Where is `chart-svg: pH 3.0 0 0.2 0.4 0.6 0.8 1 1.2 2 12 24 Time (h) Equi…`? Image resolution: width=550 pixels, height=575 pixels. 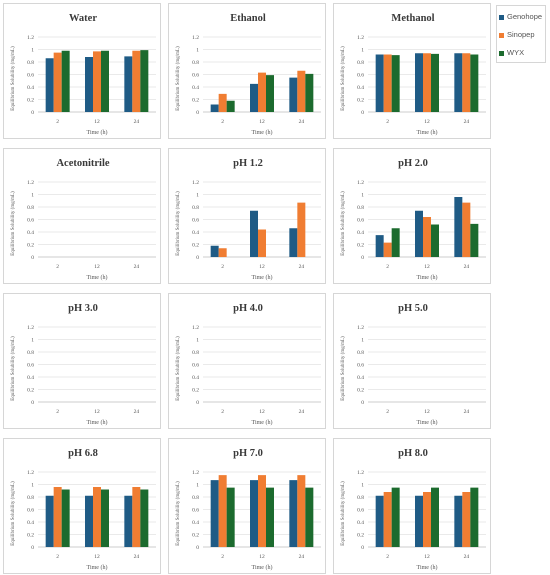
chart-svg: pH 3.0 0 0.2 0.4 0.6 0.8 1 1.2 2 12 24 Time (h) Equi… is located at coordinates (83, 364).